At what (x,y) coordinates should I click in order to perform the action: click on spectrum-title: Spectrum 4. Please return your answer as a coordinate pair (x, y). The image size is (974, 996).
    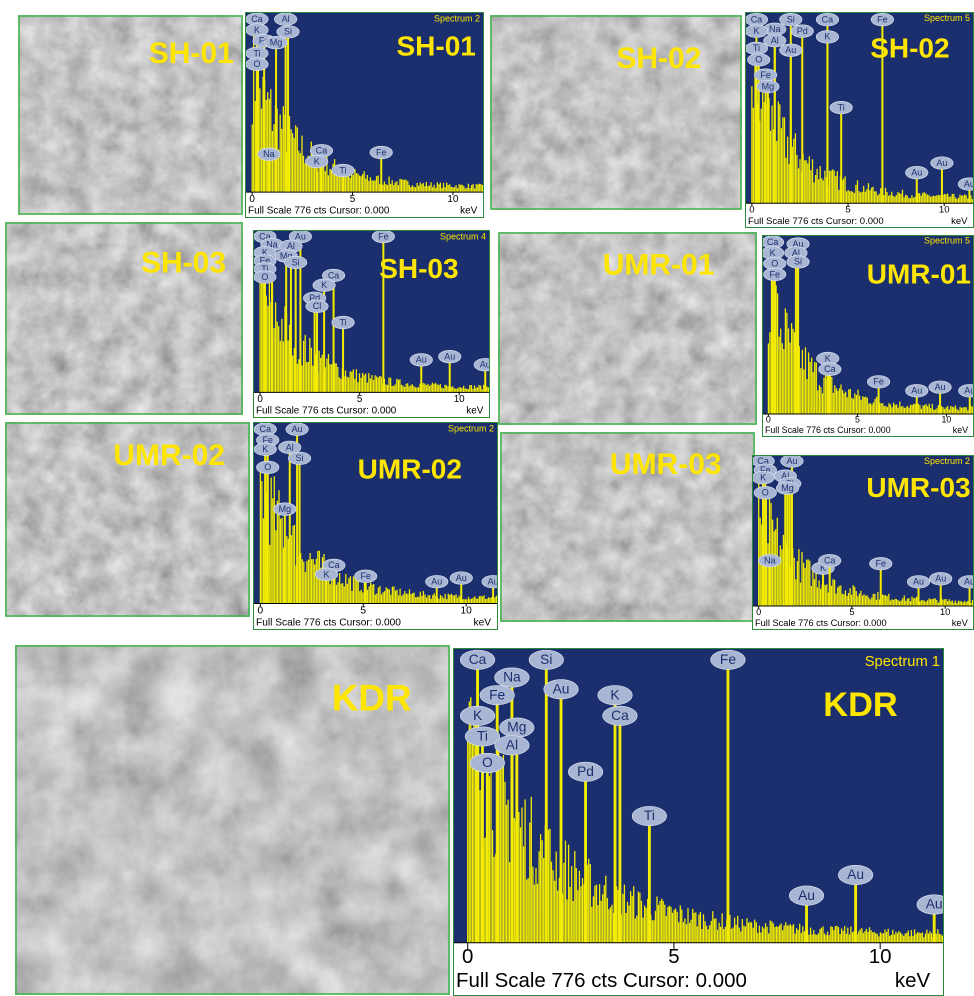
    Looking at the image, I should click on (463, 236).